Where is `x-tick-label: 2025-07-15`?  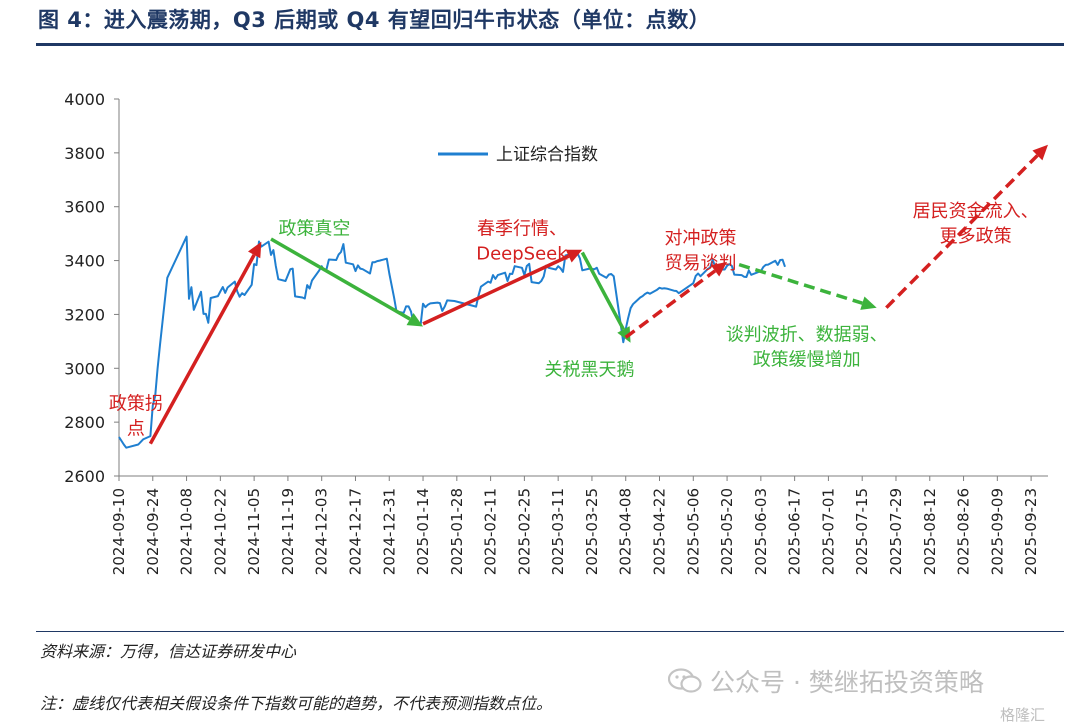
x-tick-label: 2025-07-15 is located at coordinates (862, 531).